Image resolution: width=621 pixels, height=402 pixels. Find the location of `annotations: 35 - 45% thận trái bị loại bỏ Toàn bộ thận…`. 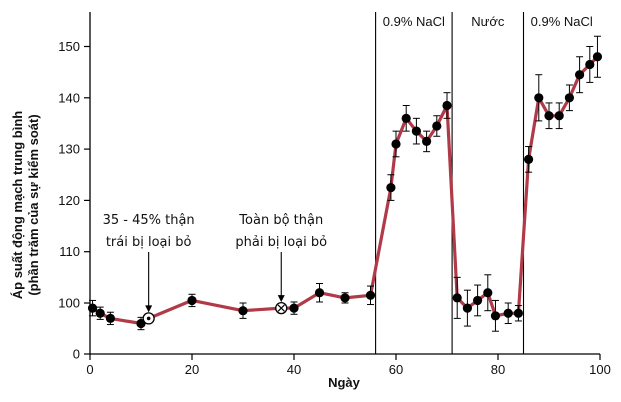

annotations: 35 - 45% thận trái bị loại bỏ Toàn bộ thận… is located at coordinates (215, 263).